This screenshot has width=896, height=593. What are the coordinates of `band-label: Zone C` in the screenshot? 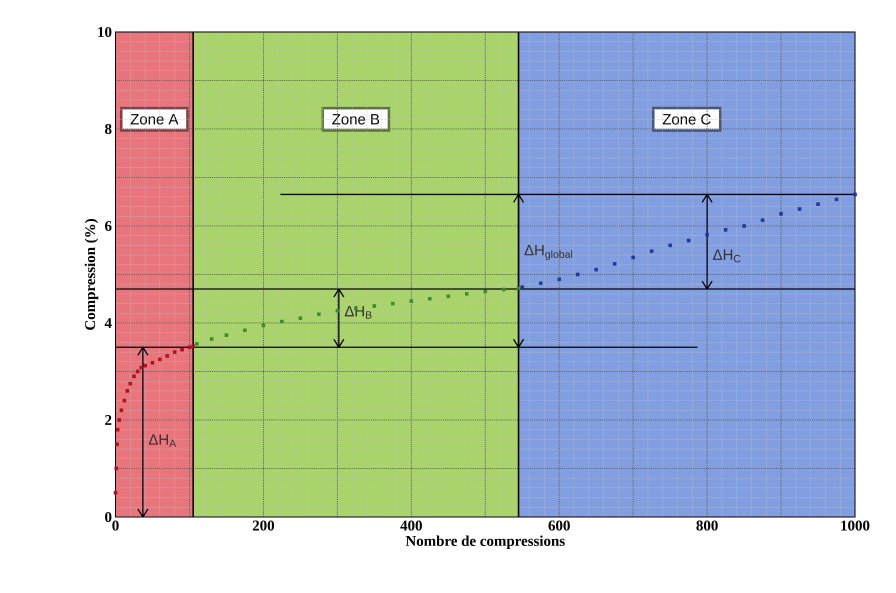 It's located at (686, 119).